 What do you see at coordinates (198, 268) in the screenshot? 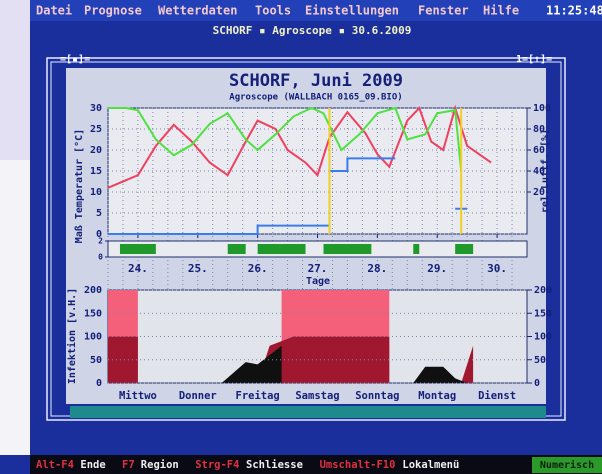
I see `x-tick-label: 25.` at bounding box center [198, 268].